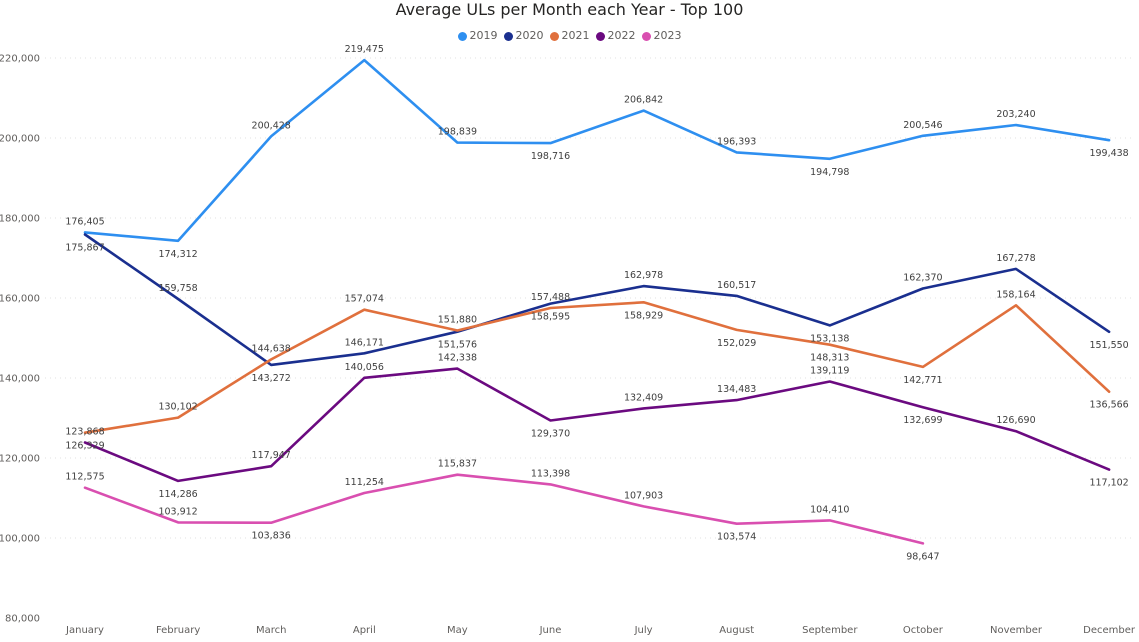  Describe the element at coordinates (1108, 405) in the screenshot. I see `data-label-2021: 136,566` at that location.